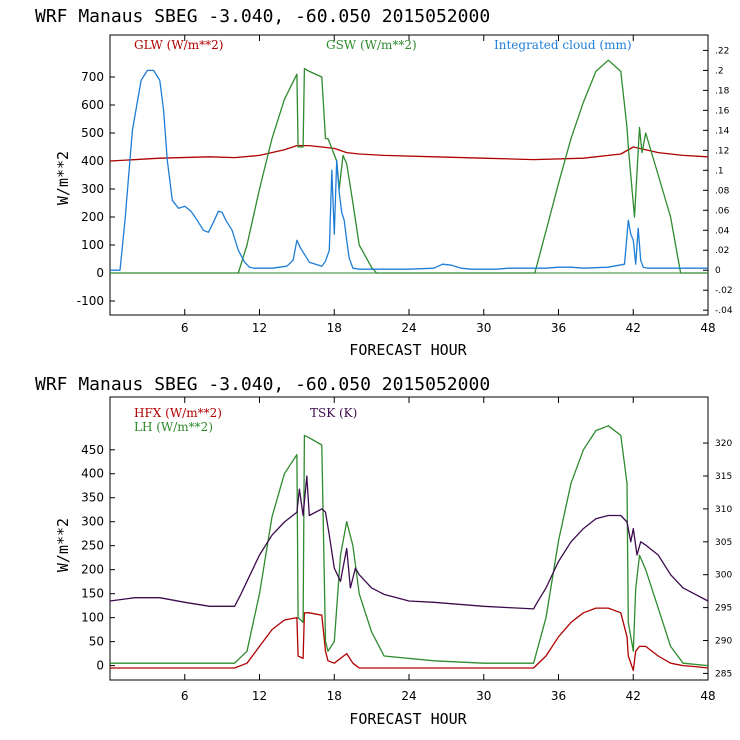  What do you see at coordinates (92, 498) in the screenshot?
I see `bottom-y-tick-label: 350` at bounding box center [92, 498].